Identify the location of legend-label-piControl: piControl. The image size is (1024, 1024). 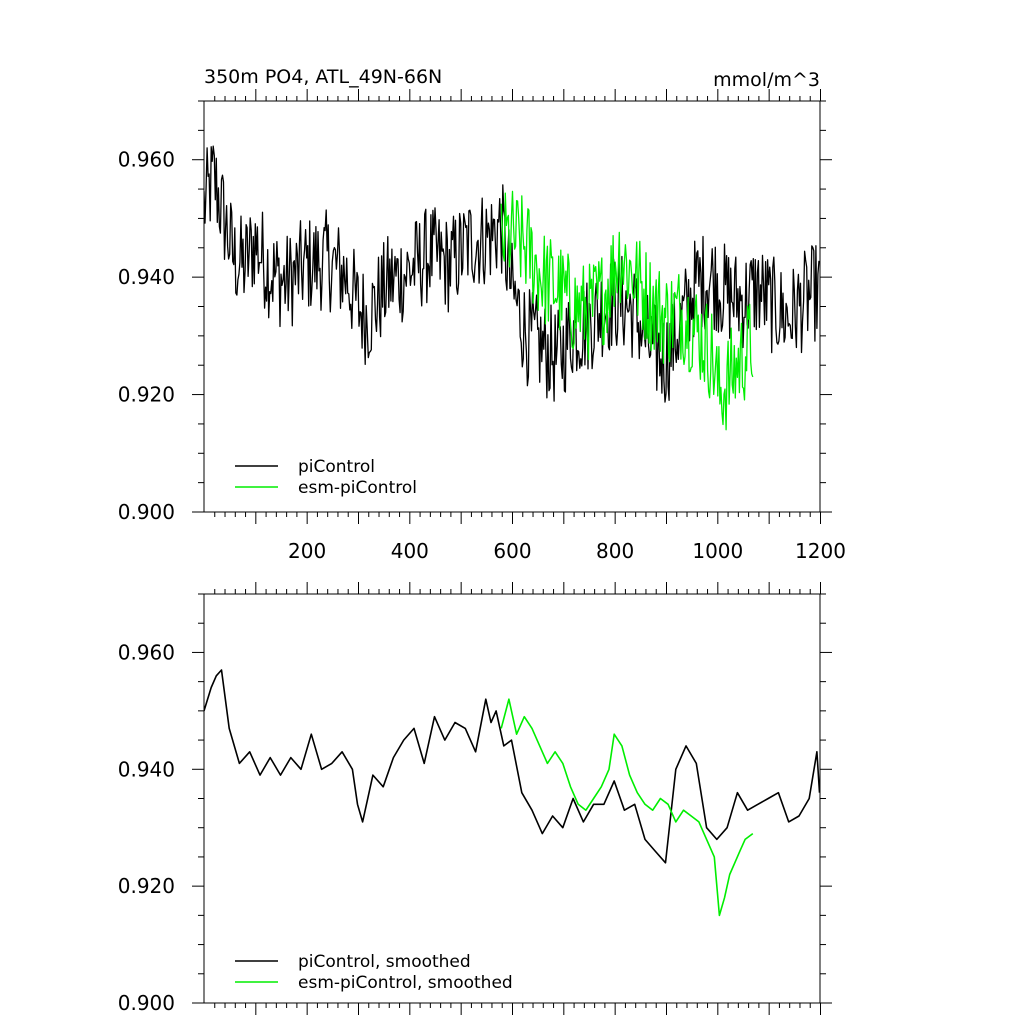
(336, 467).